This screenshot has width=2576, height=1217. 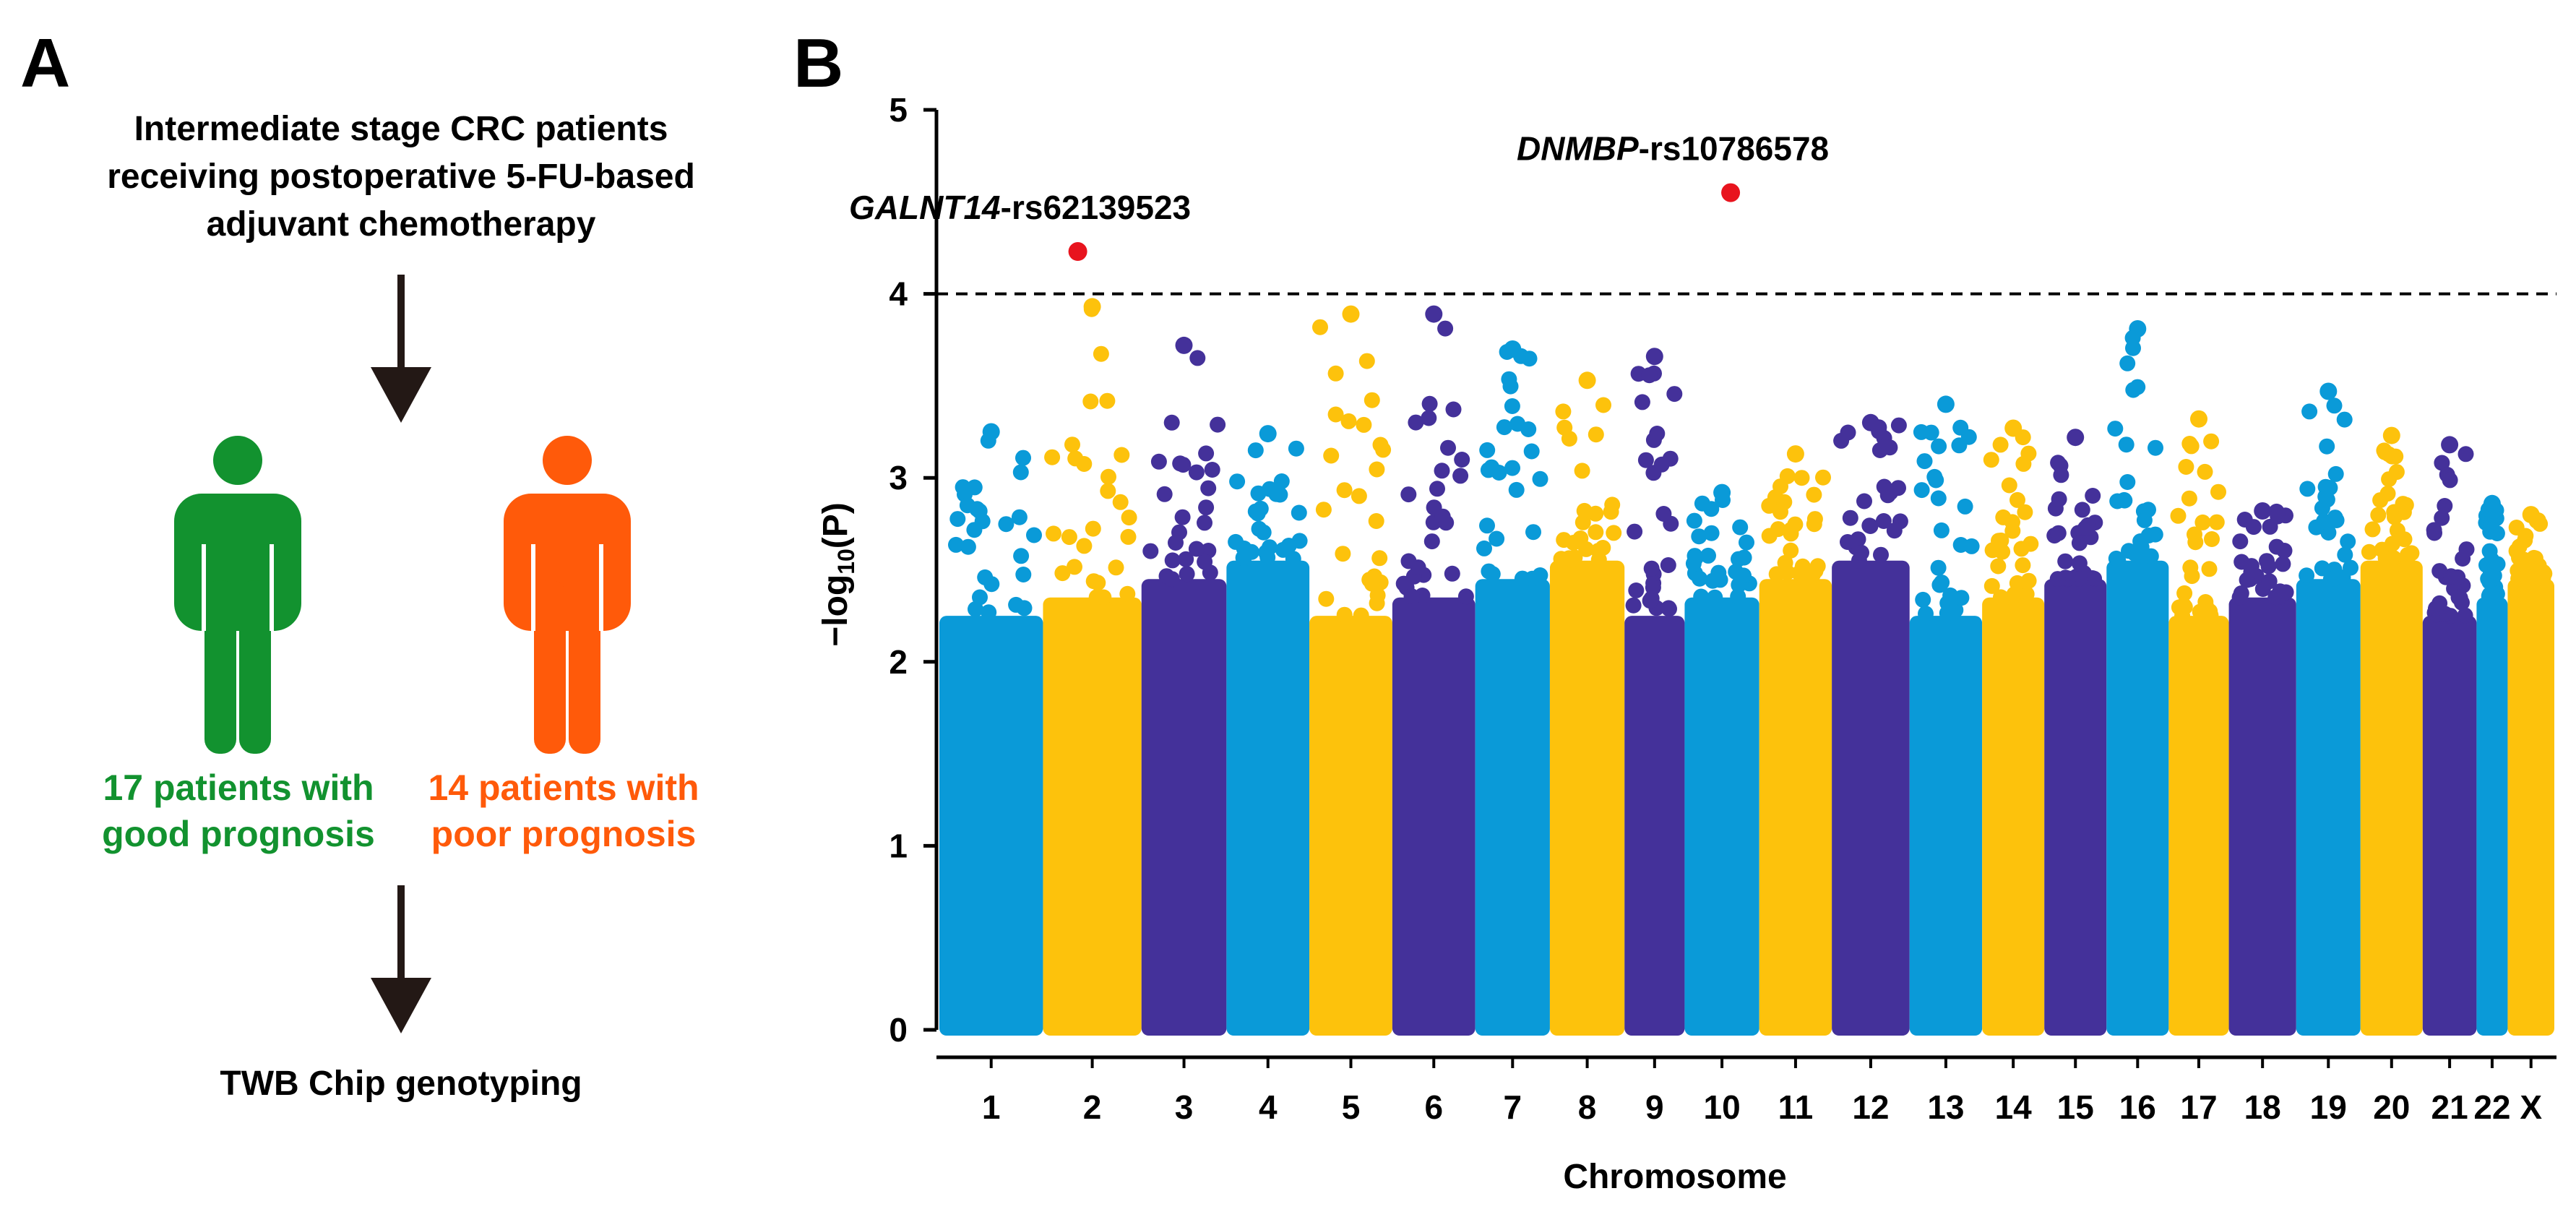 What do you see at coordinates (401, 129) in the screenshot?
I see `cohort-line-1: Intermediate stage CRC patients` at bounding box center [401, 129].